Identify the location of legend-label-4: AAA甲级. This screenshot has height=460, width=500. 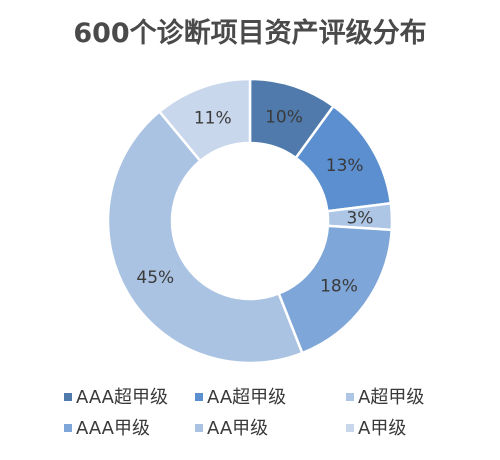
(113, 428).